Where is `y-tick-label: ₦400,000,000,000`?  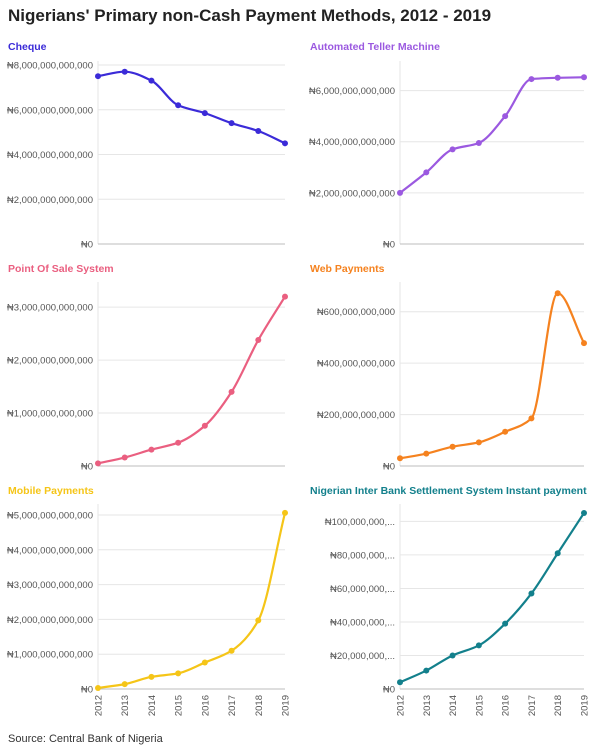
y-tick-label: ₦400,000,000,000 is located at coordinates (356, 364).